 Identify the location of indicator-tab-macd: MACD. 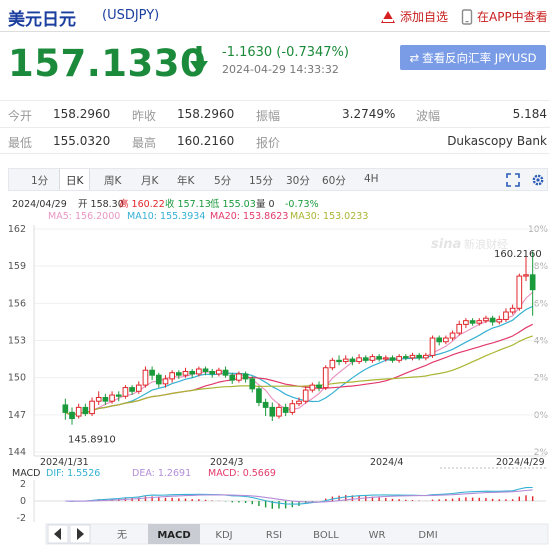
(173, 535).